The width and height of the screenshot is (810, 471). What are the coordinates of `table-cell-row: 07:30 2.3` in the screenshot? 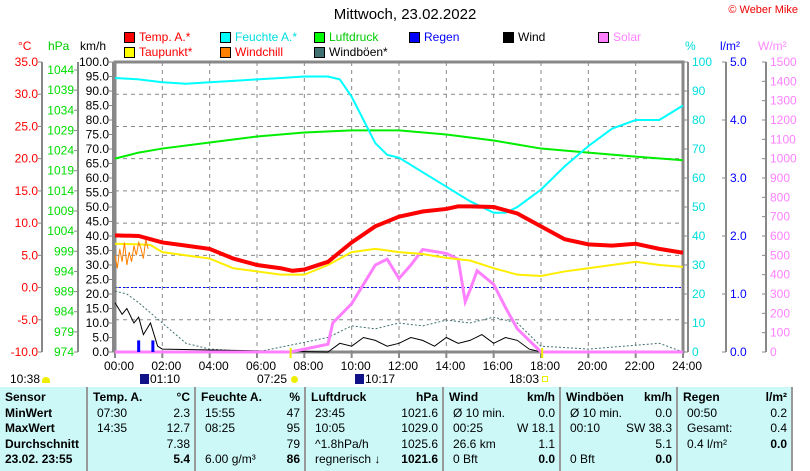 It's located at (143, 412).